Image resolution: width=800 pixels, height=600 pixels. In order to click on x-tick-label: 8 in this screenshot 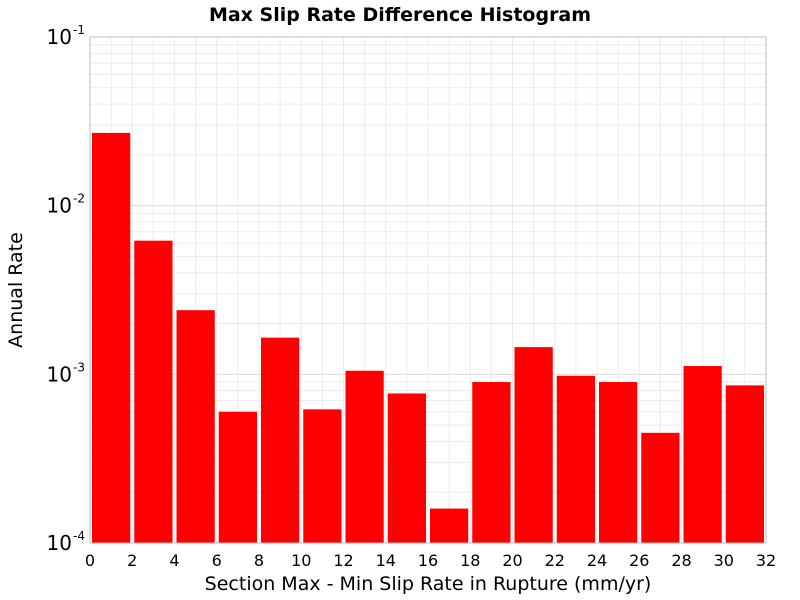, I will do `click(259, 560)`.